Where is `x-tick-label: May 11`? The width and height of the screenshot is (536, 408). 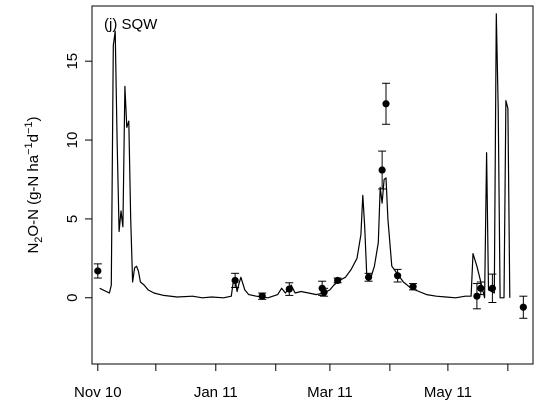
x-tick-label: May 11 is located at coordinates (448, 392).